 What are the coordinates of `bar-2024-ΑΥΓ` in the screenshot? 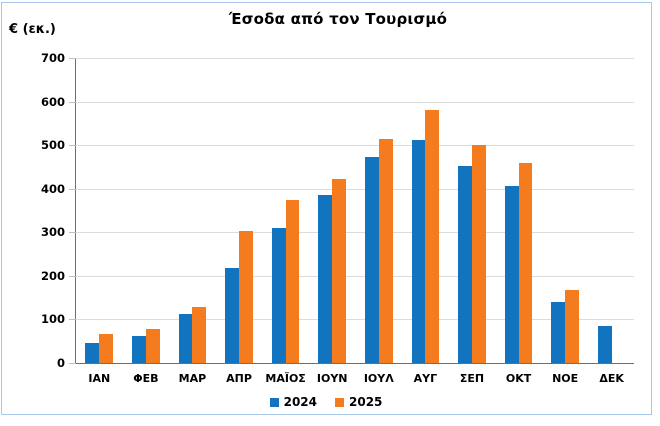 It's located at (418, 251).